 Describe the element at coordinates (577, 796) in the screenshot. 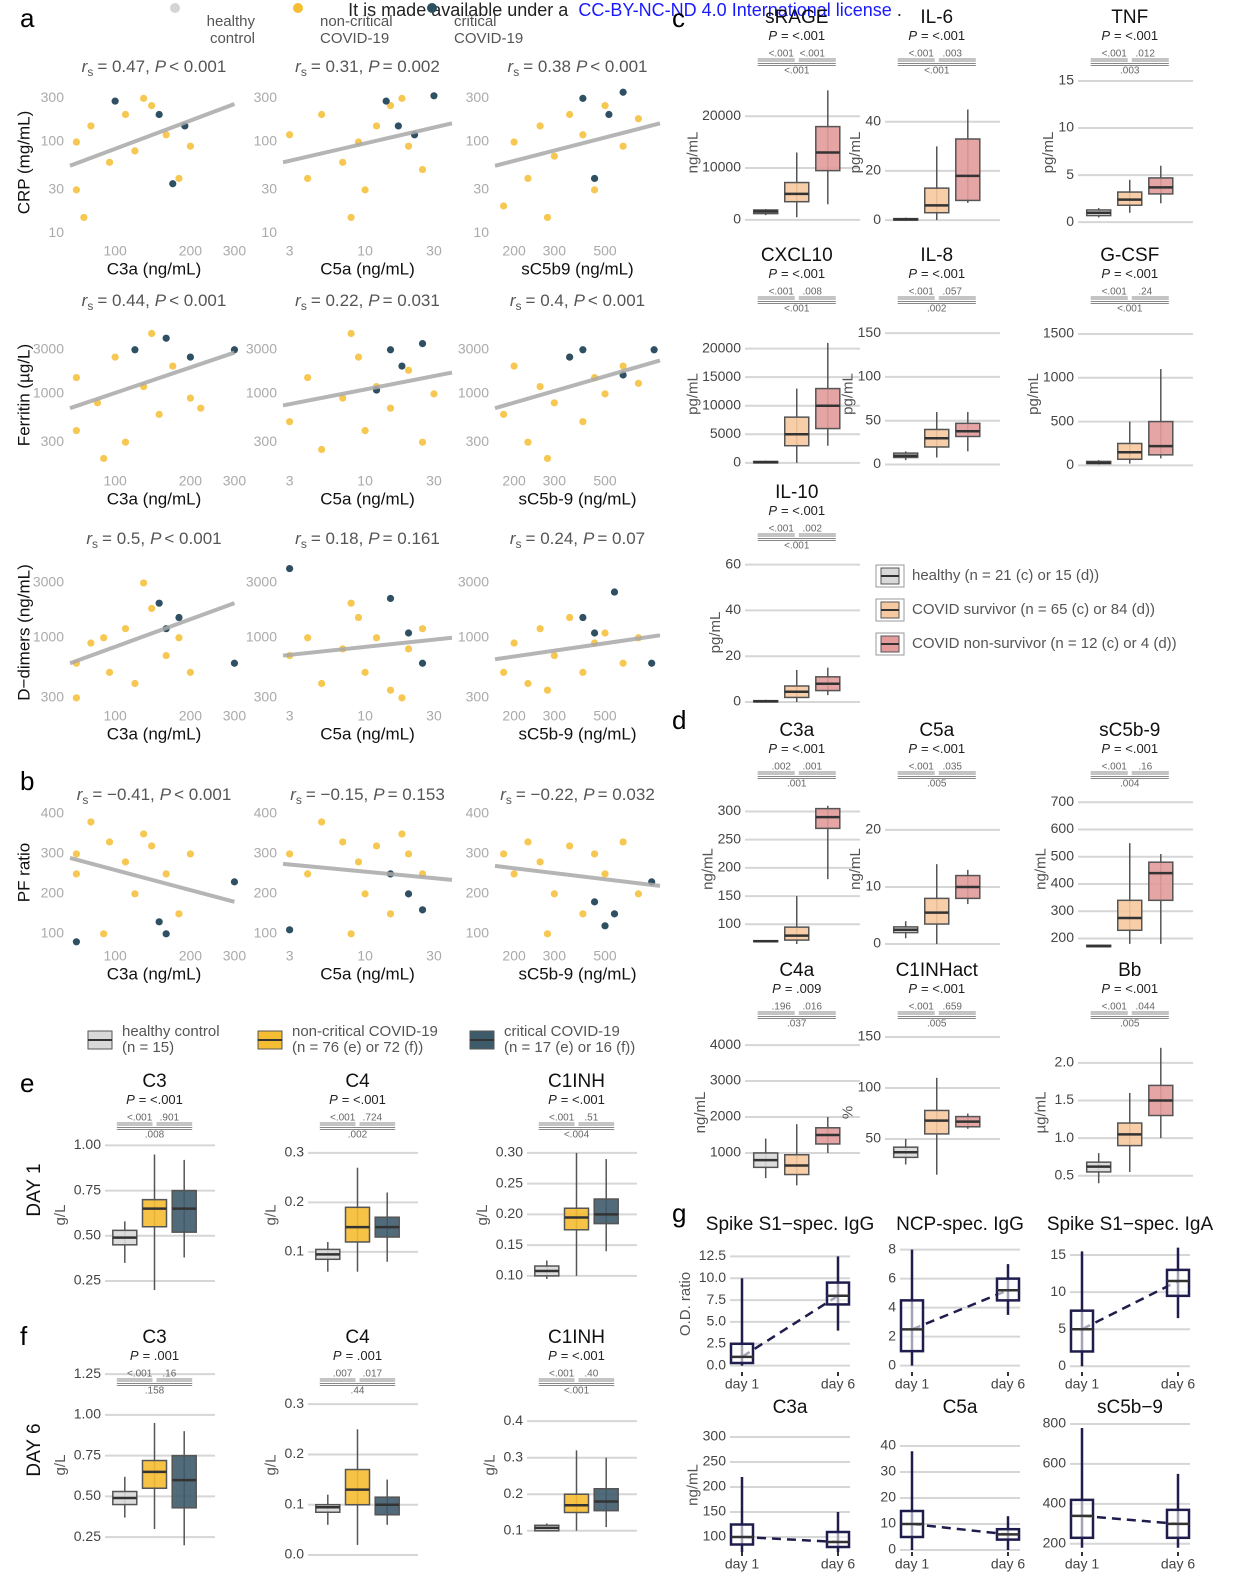

I see `stat-title: rs = −0.22, P = 0.032` at that location.